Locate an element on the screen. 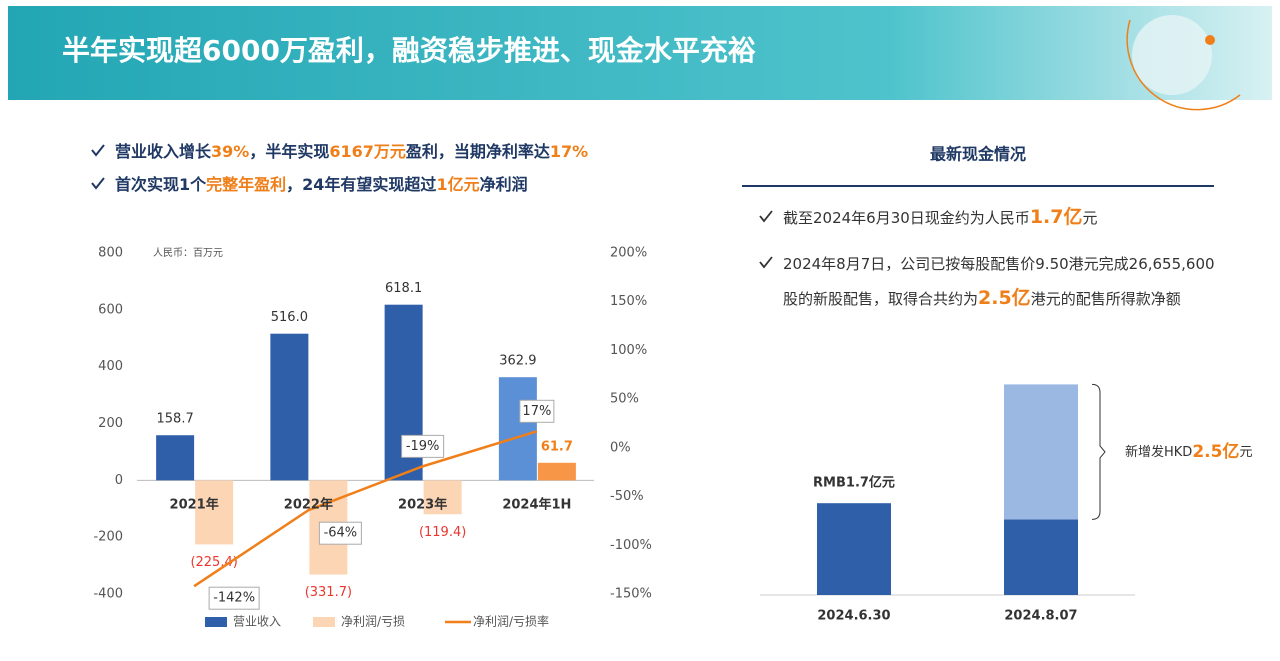  header-banner is located at coordinates (640, 53).